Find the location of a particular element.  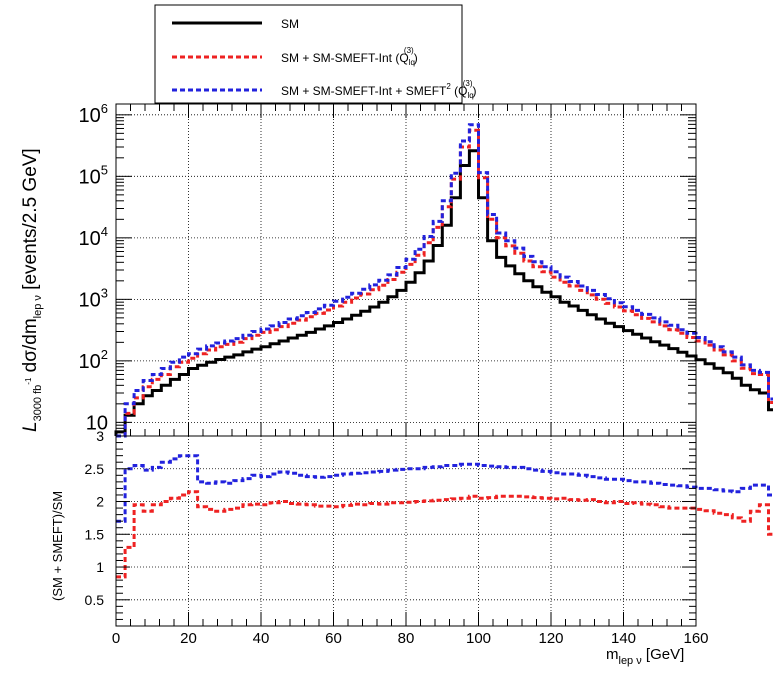

legend-label-quad: SM + SM-SMEFT-Int + SMEFT2 (Qlq(3)) is located at coordinates (379, 89).